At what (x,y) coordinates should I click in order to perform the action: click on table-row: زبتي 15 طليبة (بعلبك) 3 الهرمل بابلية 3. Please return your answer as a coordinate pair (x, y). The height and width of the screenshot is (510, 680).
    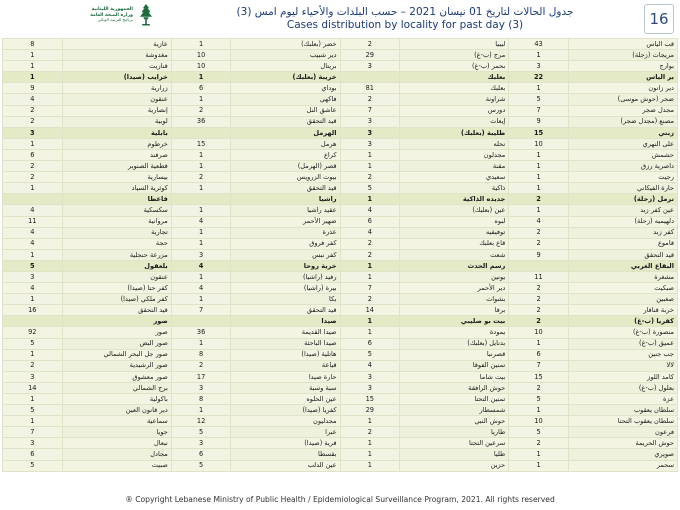
    Looking at the image, I should click on (340, 132).